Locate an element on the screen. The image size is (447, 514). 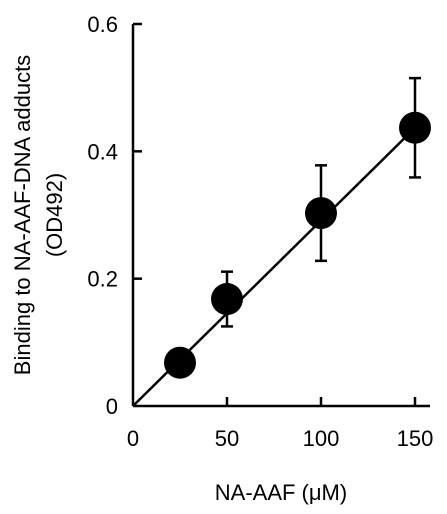
y-tick-label: 0.4 is located at coordinates (102, 151).